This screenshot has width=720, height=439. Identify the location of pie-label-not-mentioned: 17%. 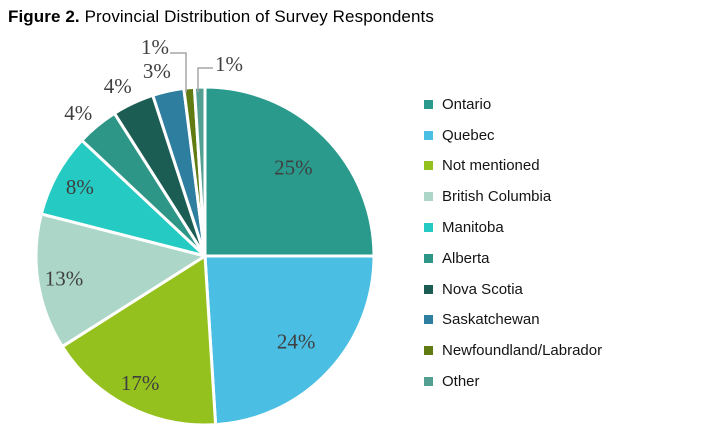
(140, 383).